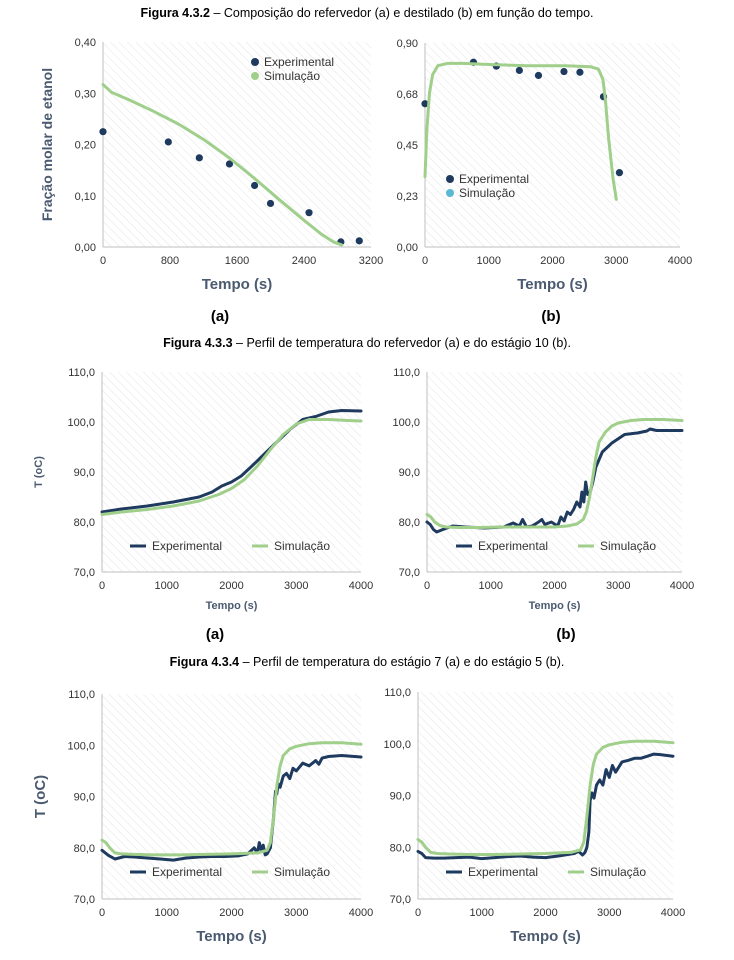  What do you see at coordinates (304, 261) in the screenshot?
I see `x-tick-label: 2400` at bounding box center [304, 261].